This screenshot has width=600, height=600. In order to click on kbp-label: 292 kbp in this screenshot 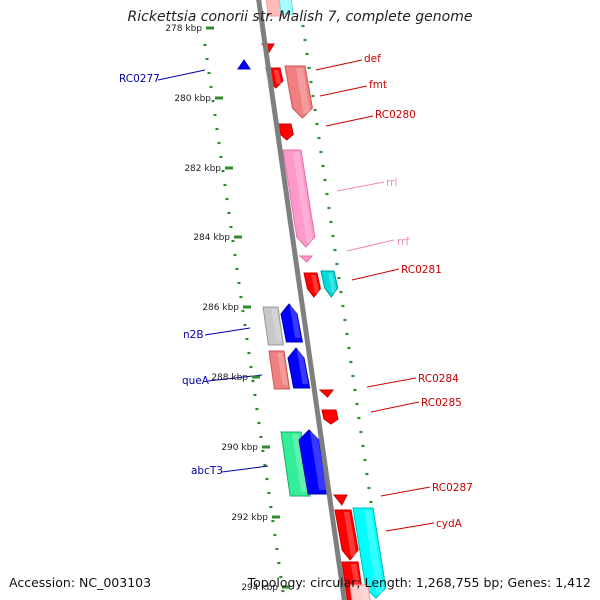, I will do `click(249, 518)`.